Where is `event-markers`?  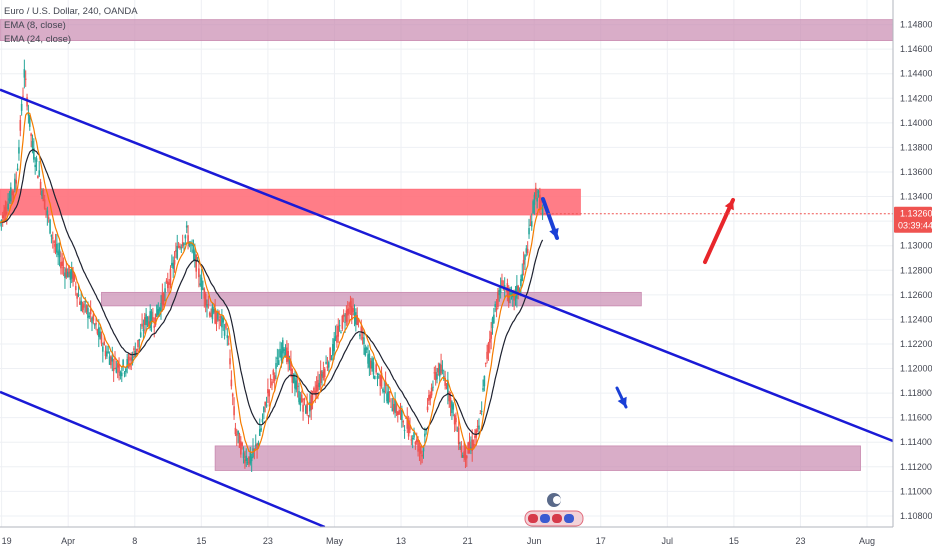 event-markers is located at coordinates (554, 510).